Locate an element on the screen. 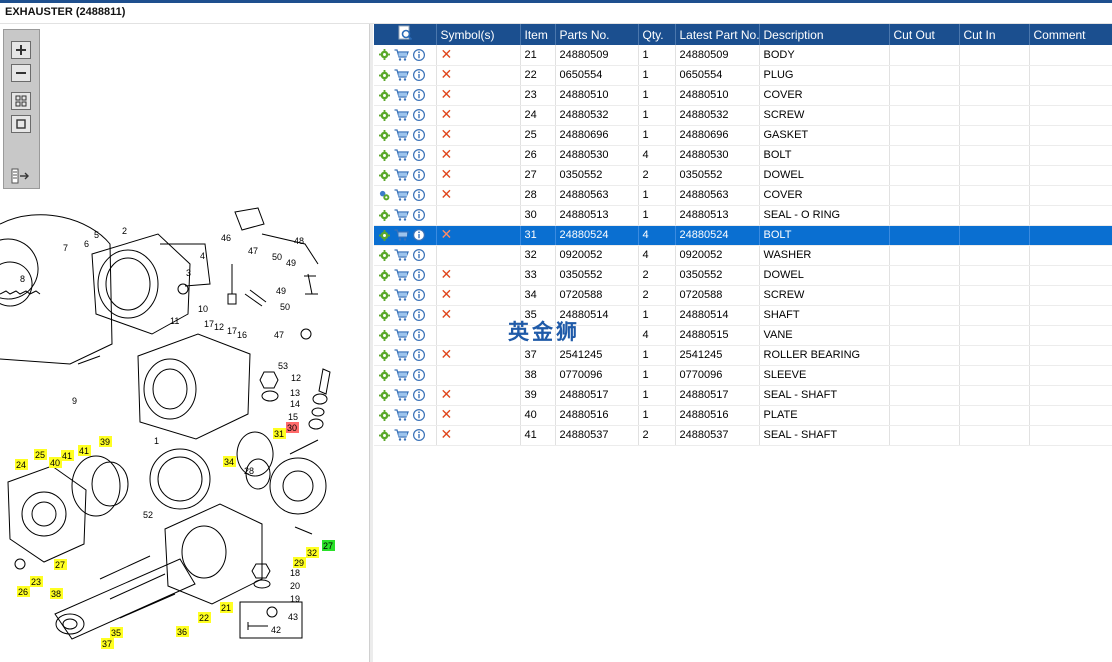 The height and width of the screenshot is (662, 1112). callout-46: 46 is located at coordinates (226, 238).